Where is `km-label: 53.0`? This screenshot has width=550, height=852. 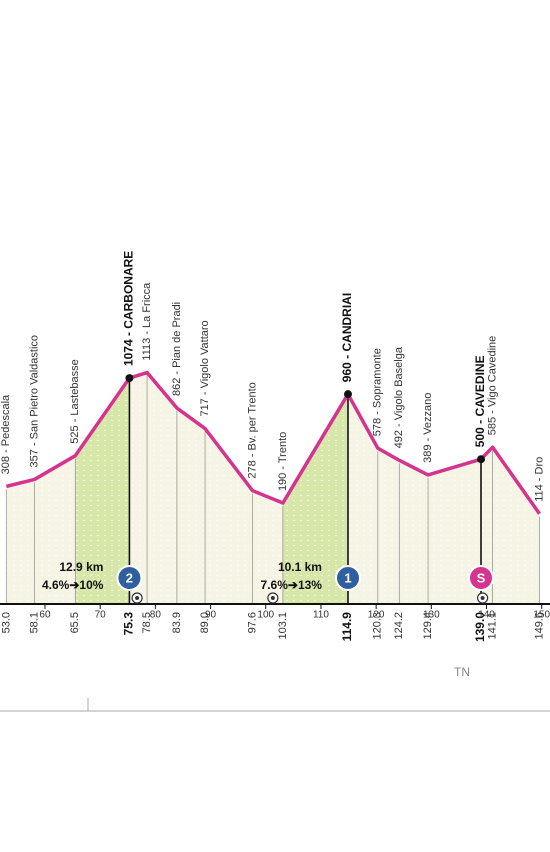
km-label: 53.0 is located at coordinates (6, 622).